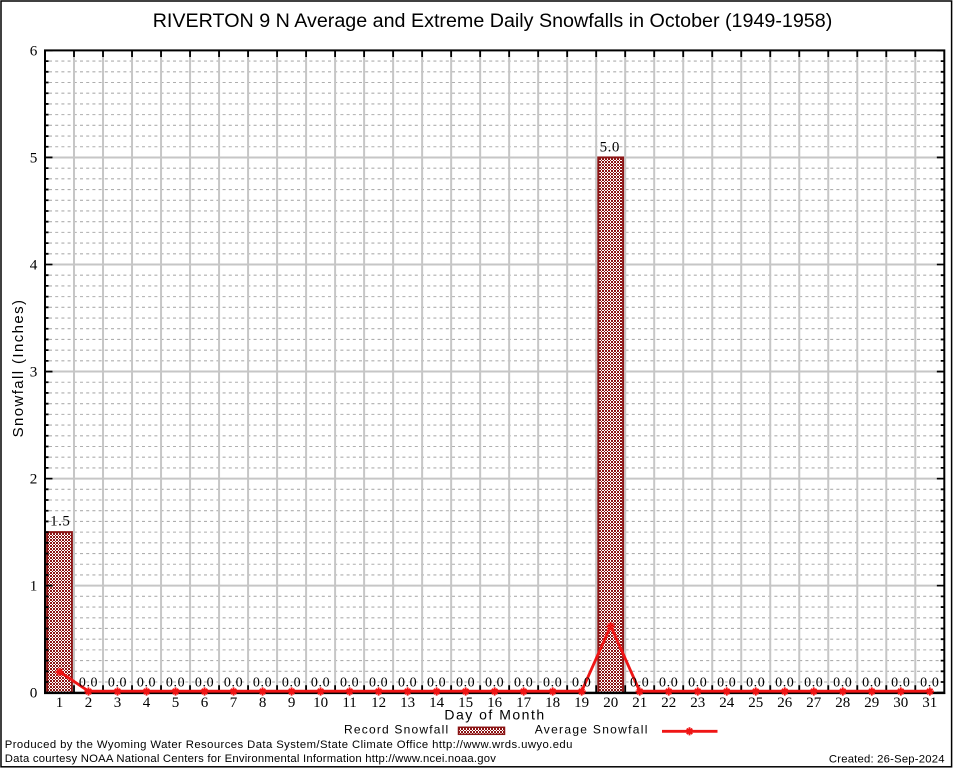 This screenshot has height=773, width=954. Describe the element at coordinates (18, 368) in the screenshot. I see `svg-text: Snowfall (Inches)` at that location.